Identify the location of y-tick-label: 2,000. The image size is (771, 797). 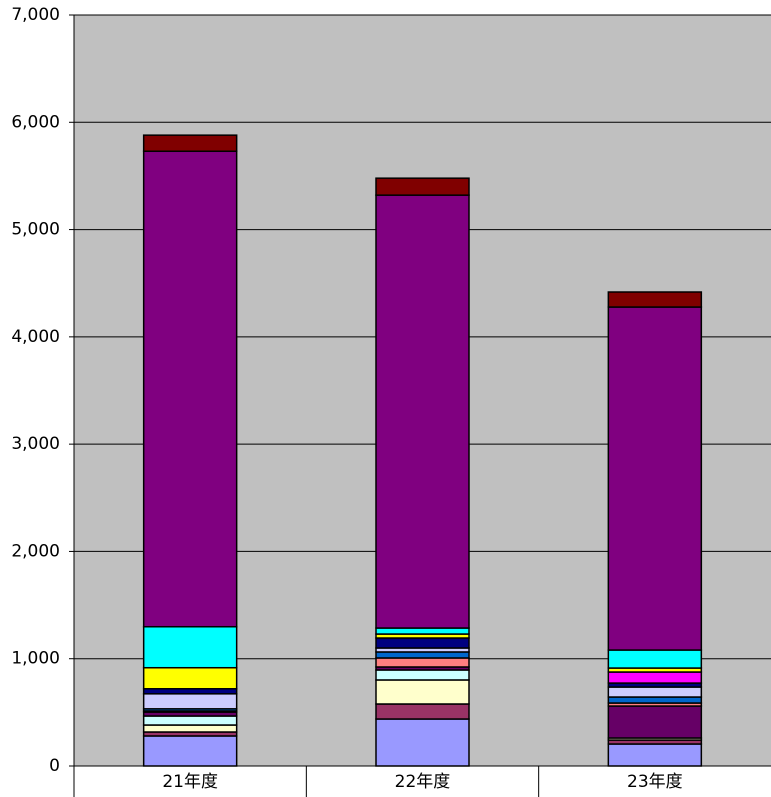
(35, 551).